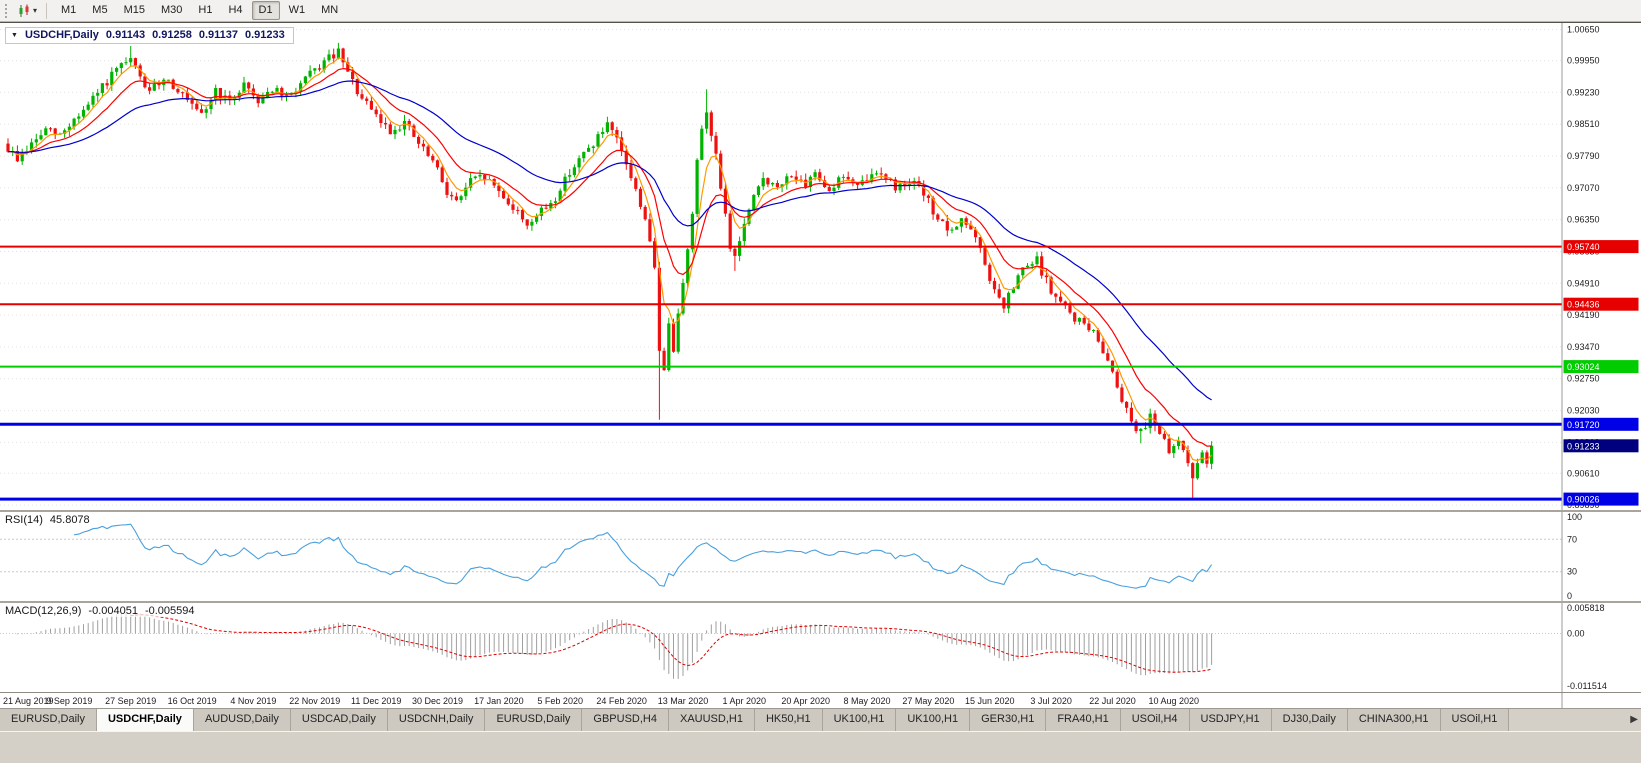  Describe the element at coordinates (130, 701) in the screenshot. I see `svg-text: 27 Sep 2019` at that location.